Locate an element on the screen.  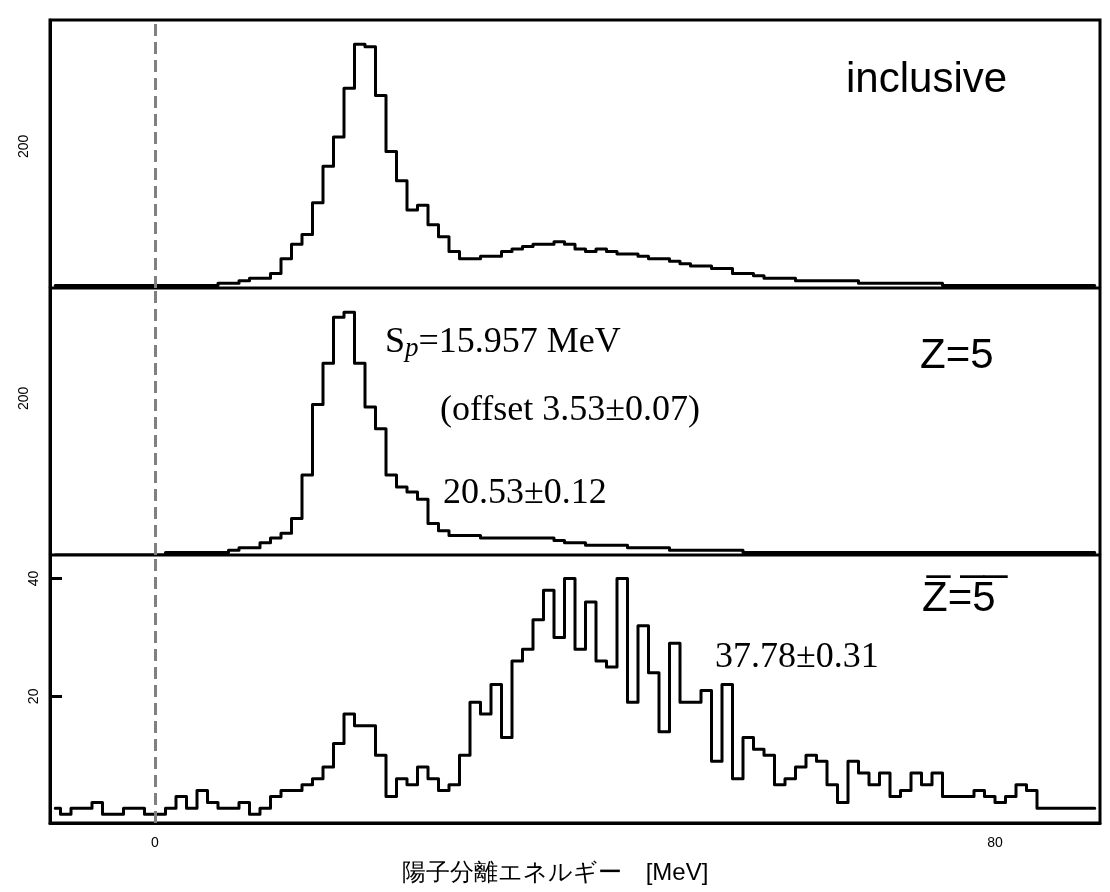
annotation: Z̅=̅5̅ is located at coordinates (965, 596).